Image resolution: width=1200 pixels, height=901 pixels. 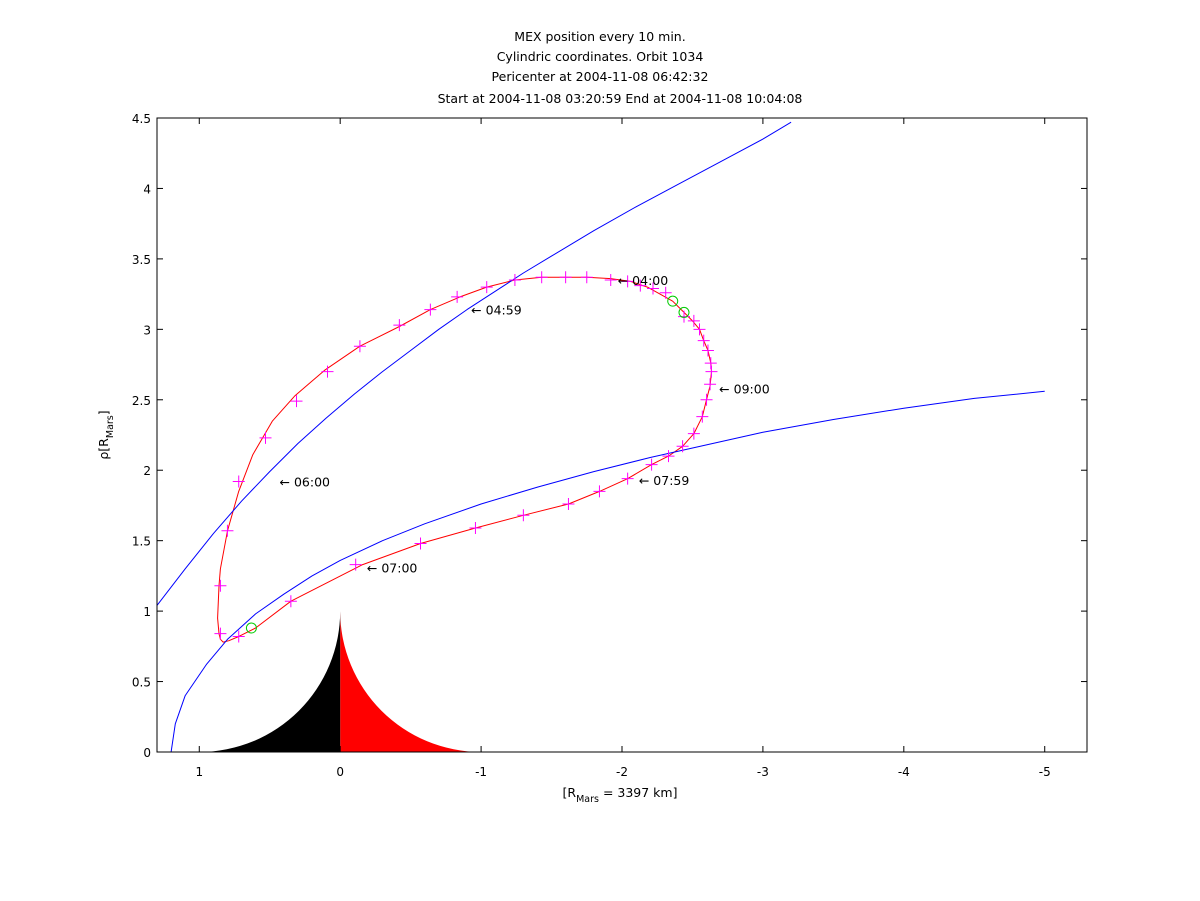 I want to click on y-tick-label: 1, so click(x=147, y=612).